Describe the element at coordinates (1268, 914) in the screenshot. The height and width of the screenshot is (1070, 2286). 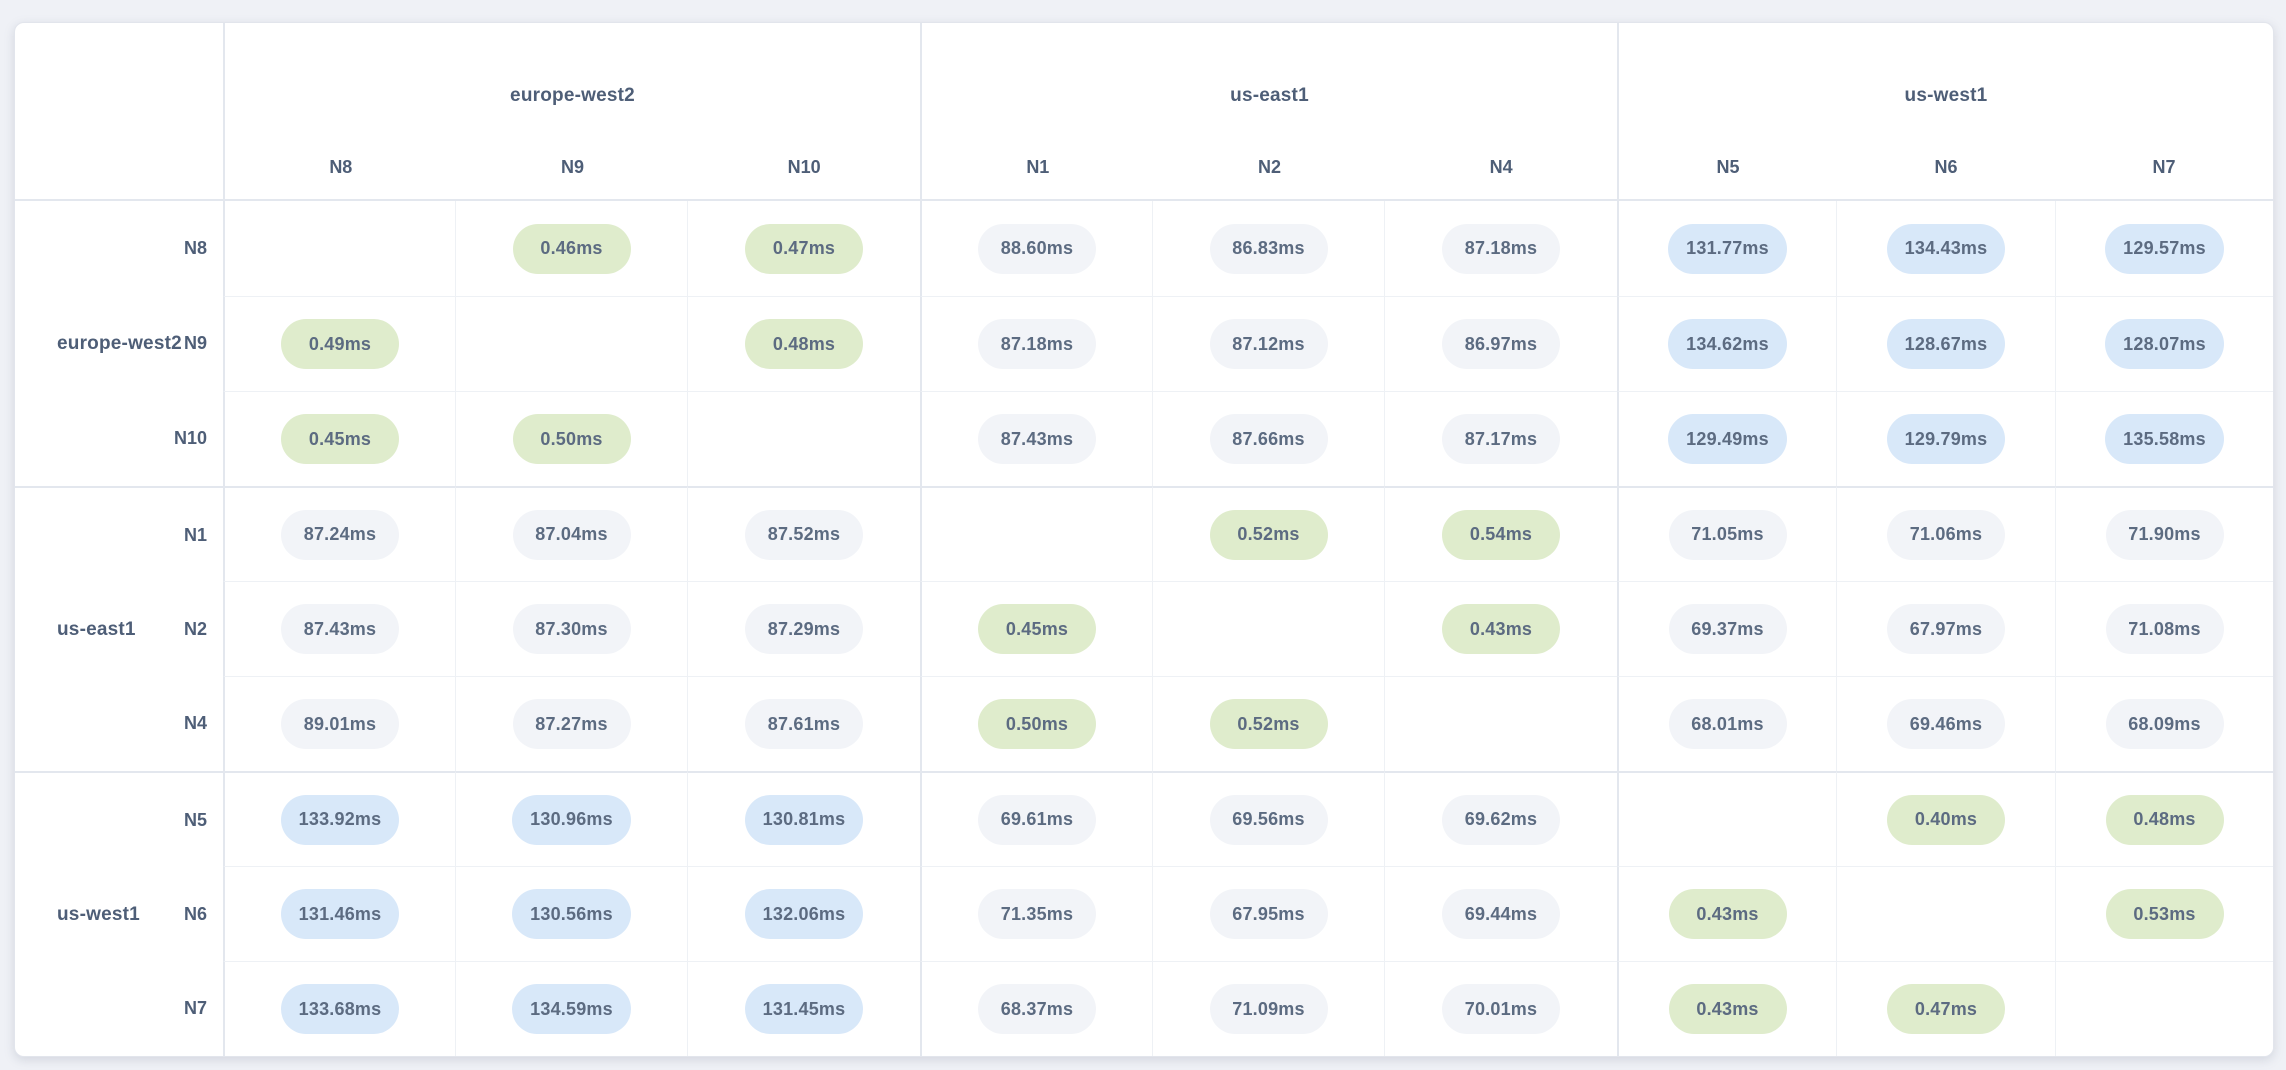
I see `latency-pill: 67.95ms` at that location.